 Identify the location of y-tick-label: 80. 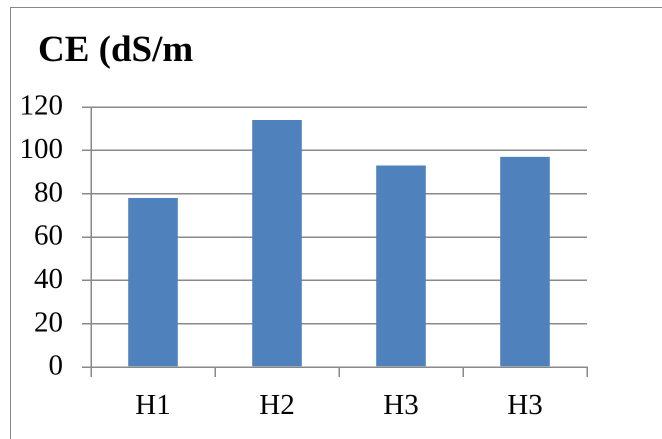
(48, 192).